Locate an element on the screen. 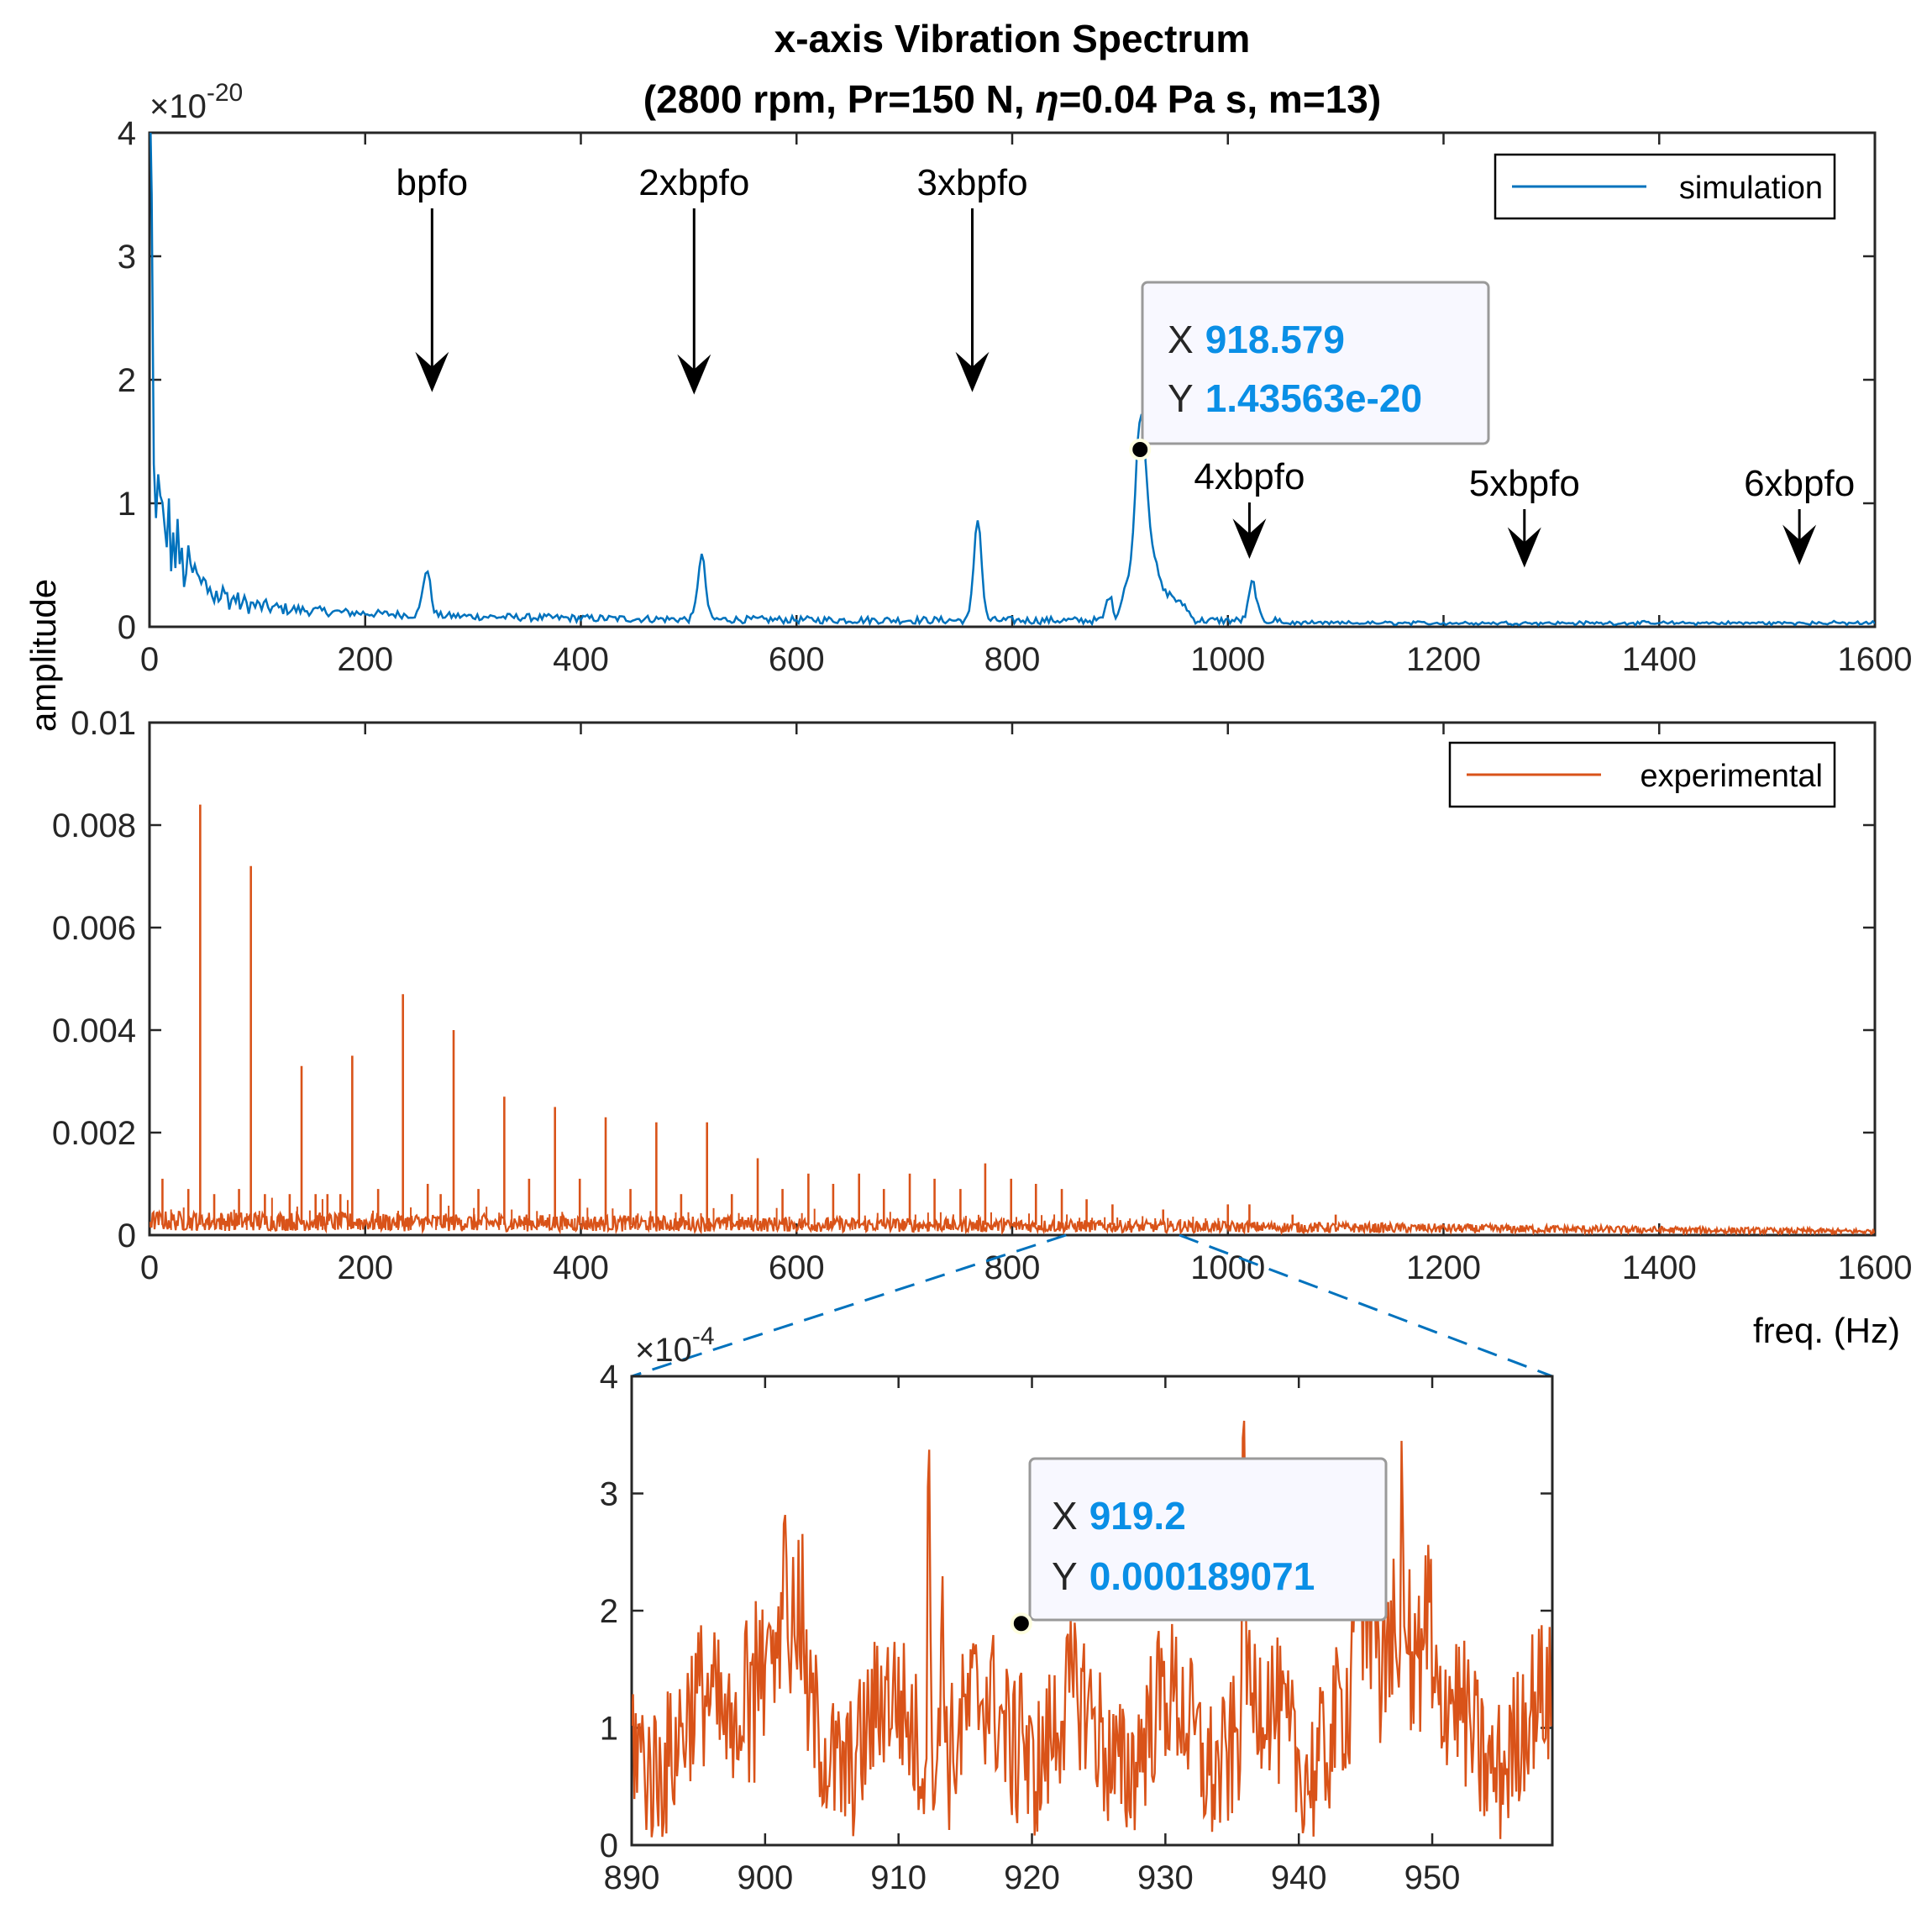 The image size is (1932, 1914). plot3-ticks: 890 900 910 920 930 940 950 0 1 2 3 4 is located at coordinates (1076, 1627).